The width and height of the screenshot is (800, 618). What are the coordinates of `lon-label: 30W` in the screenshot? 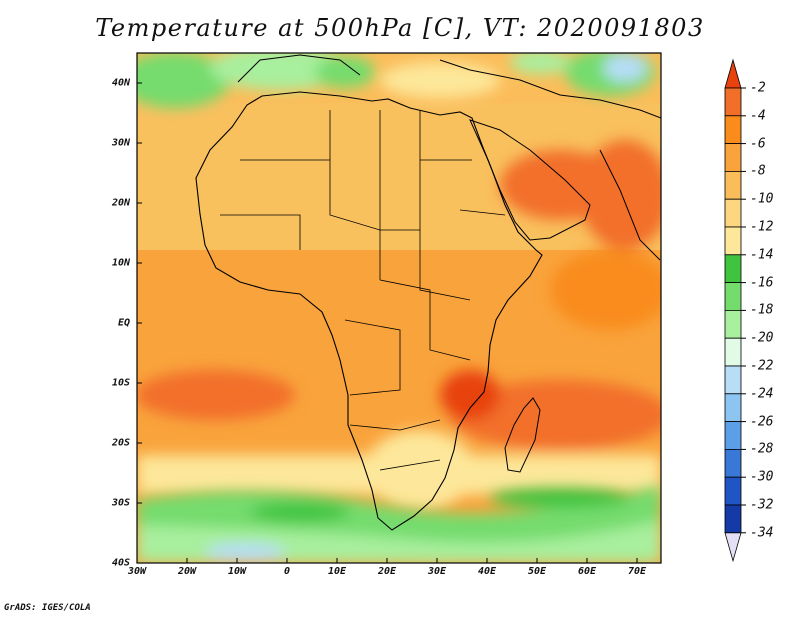 It's located at (137, 571).